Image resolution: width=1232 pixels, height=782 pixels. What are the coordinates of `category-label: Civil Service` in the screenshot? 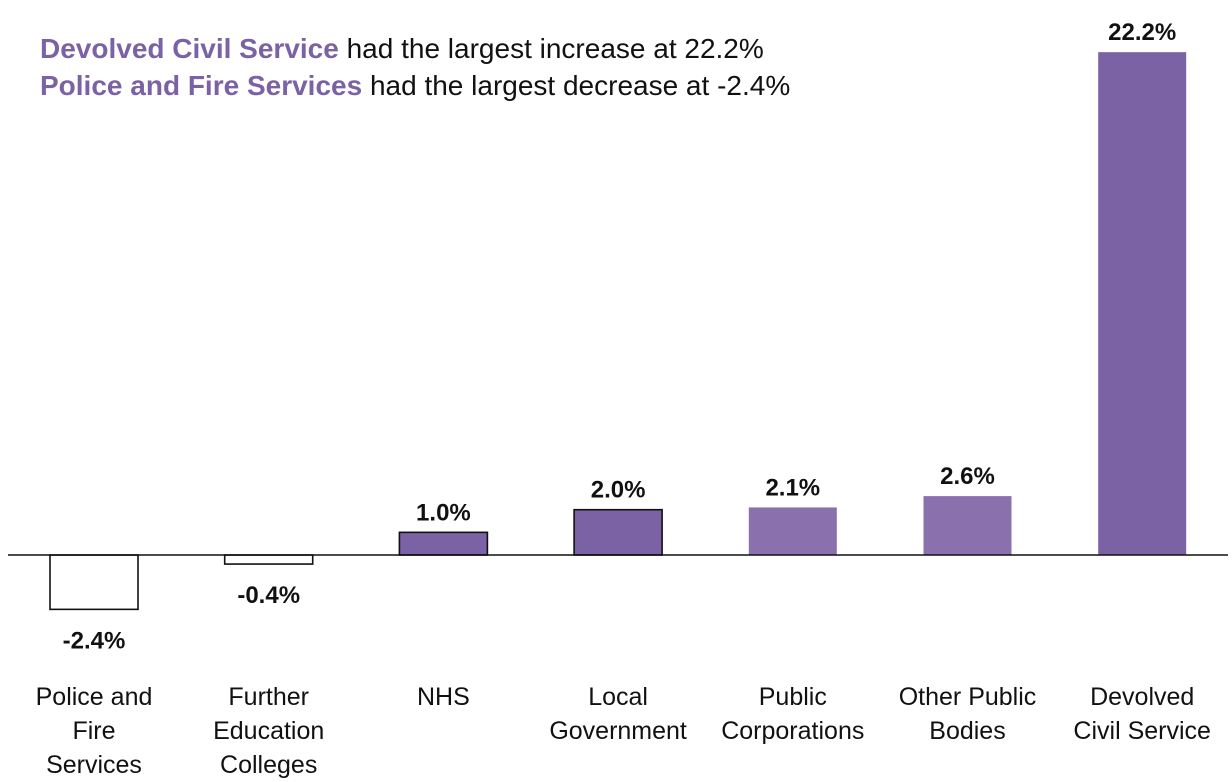 It's located at (1142, 731).